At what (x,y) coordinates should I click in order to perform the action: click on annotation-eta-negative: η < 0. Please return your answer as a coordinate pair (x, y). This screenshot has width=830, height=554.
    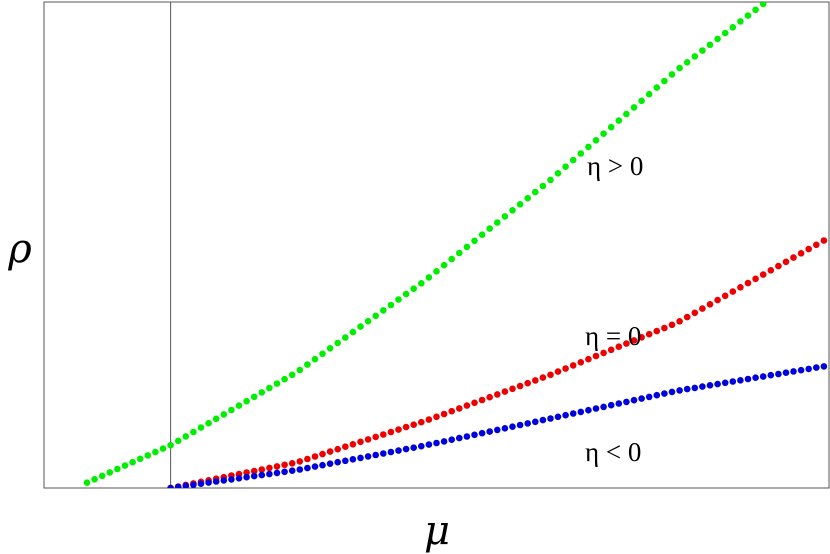
    Looking at the image, I should click on (613, 452).